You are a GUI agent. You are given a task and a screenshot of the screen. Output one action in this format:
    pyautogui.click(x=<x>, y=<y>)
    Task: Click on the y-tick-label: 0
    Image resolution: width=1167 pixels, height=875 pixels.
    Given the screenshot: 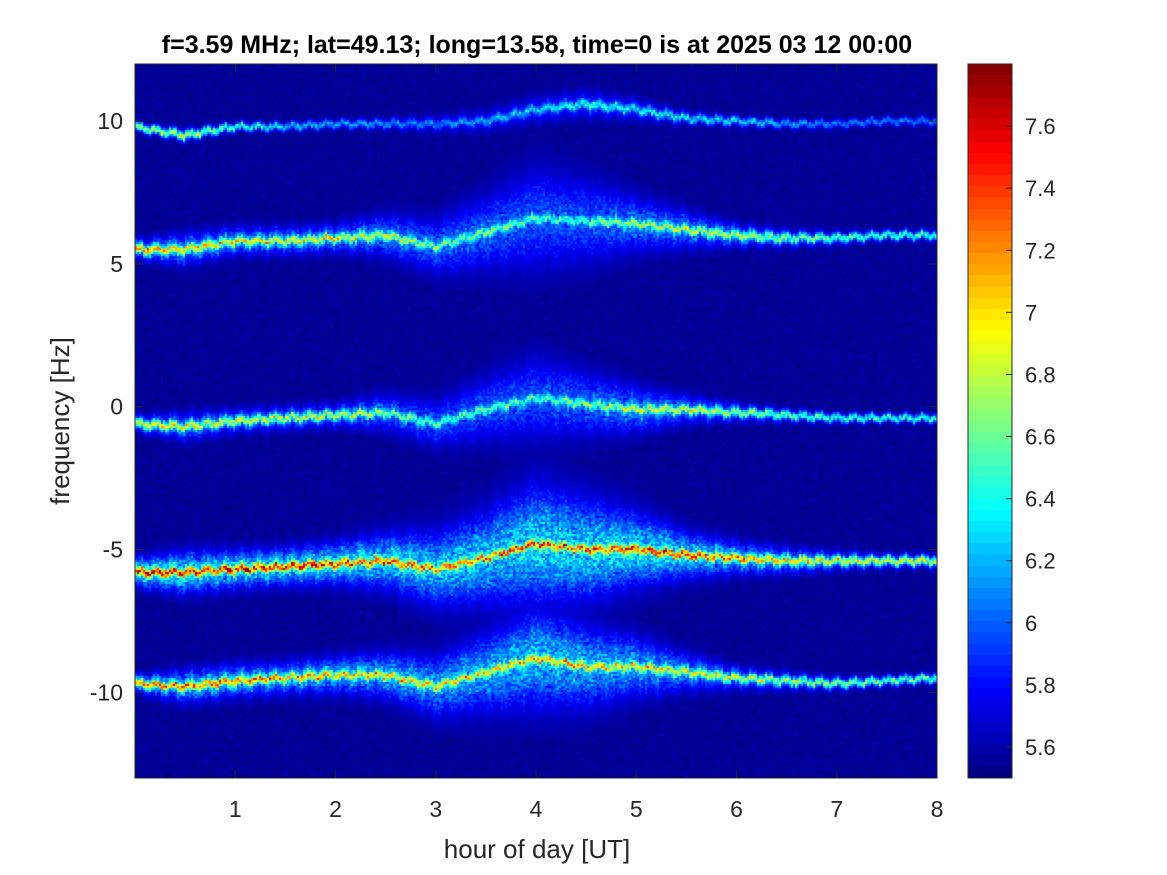 What is the action you would take?
    pyautogui.click(x=116, y=407)
    